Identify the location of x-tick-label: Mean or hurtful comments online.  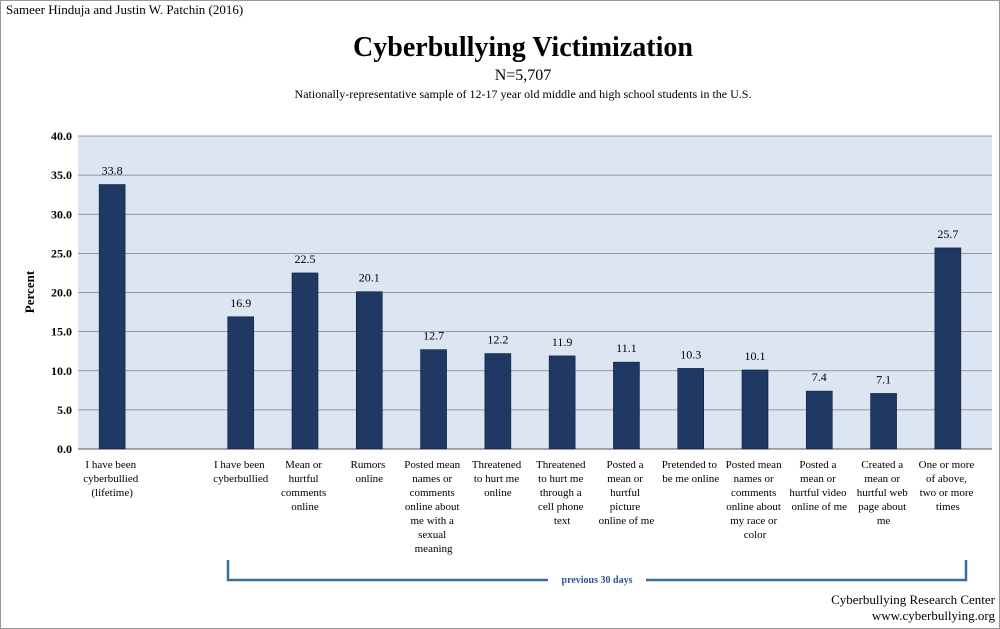
(305, 486).